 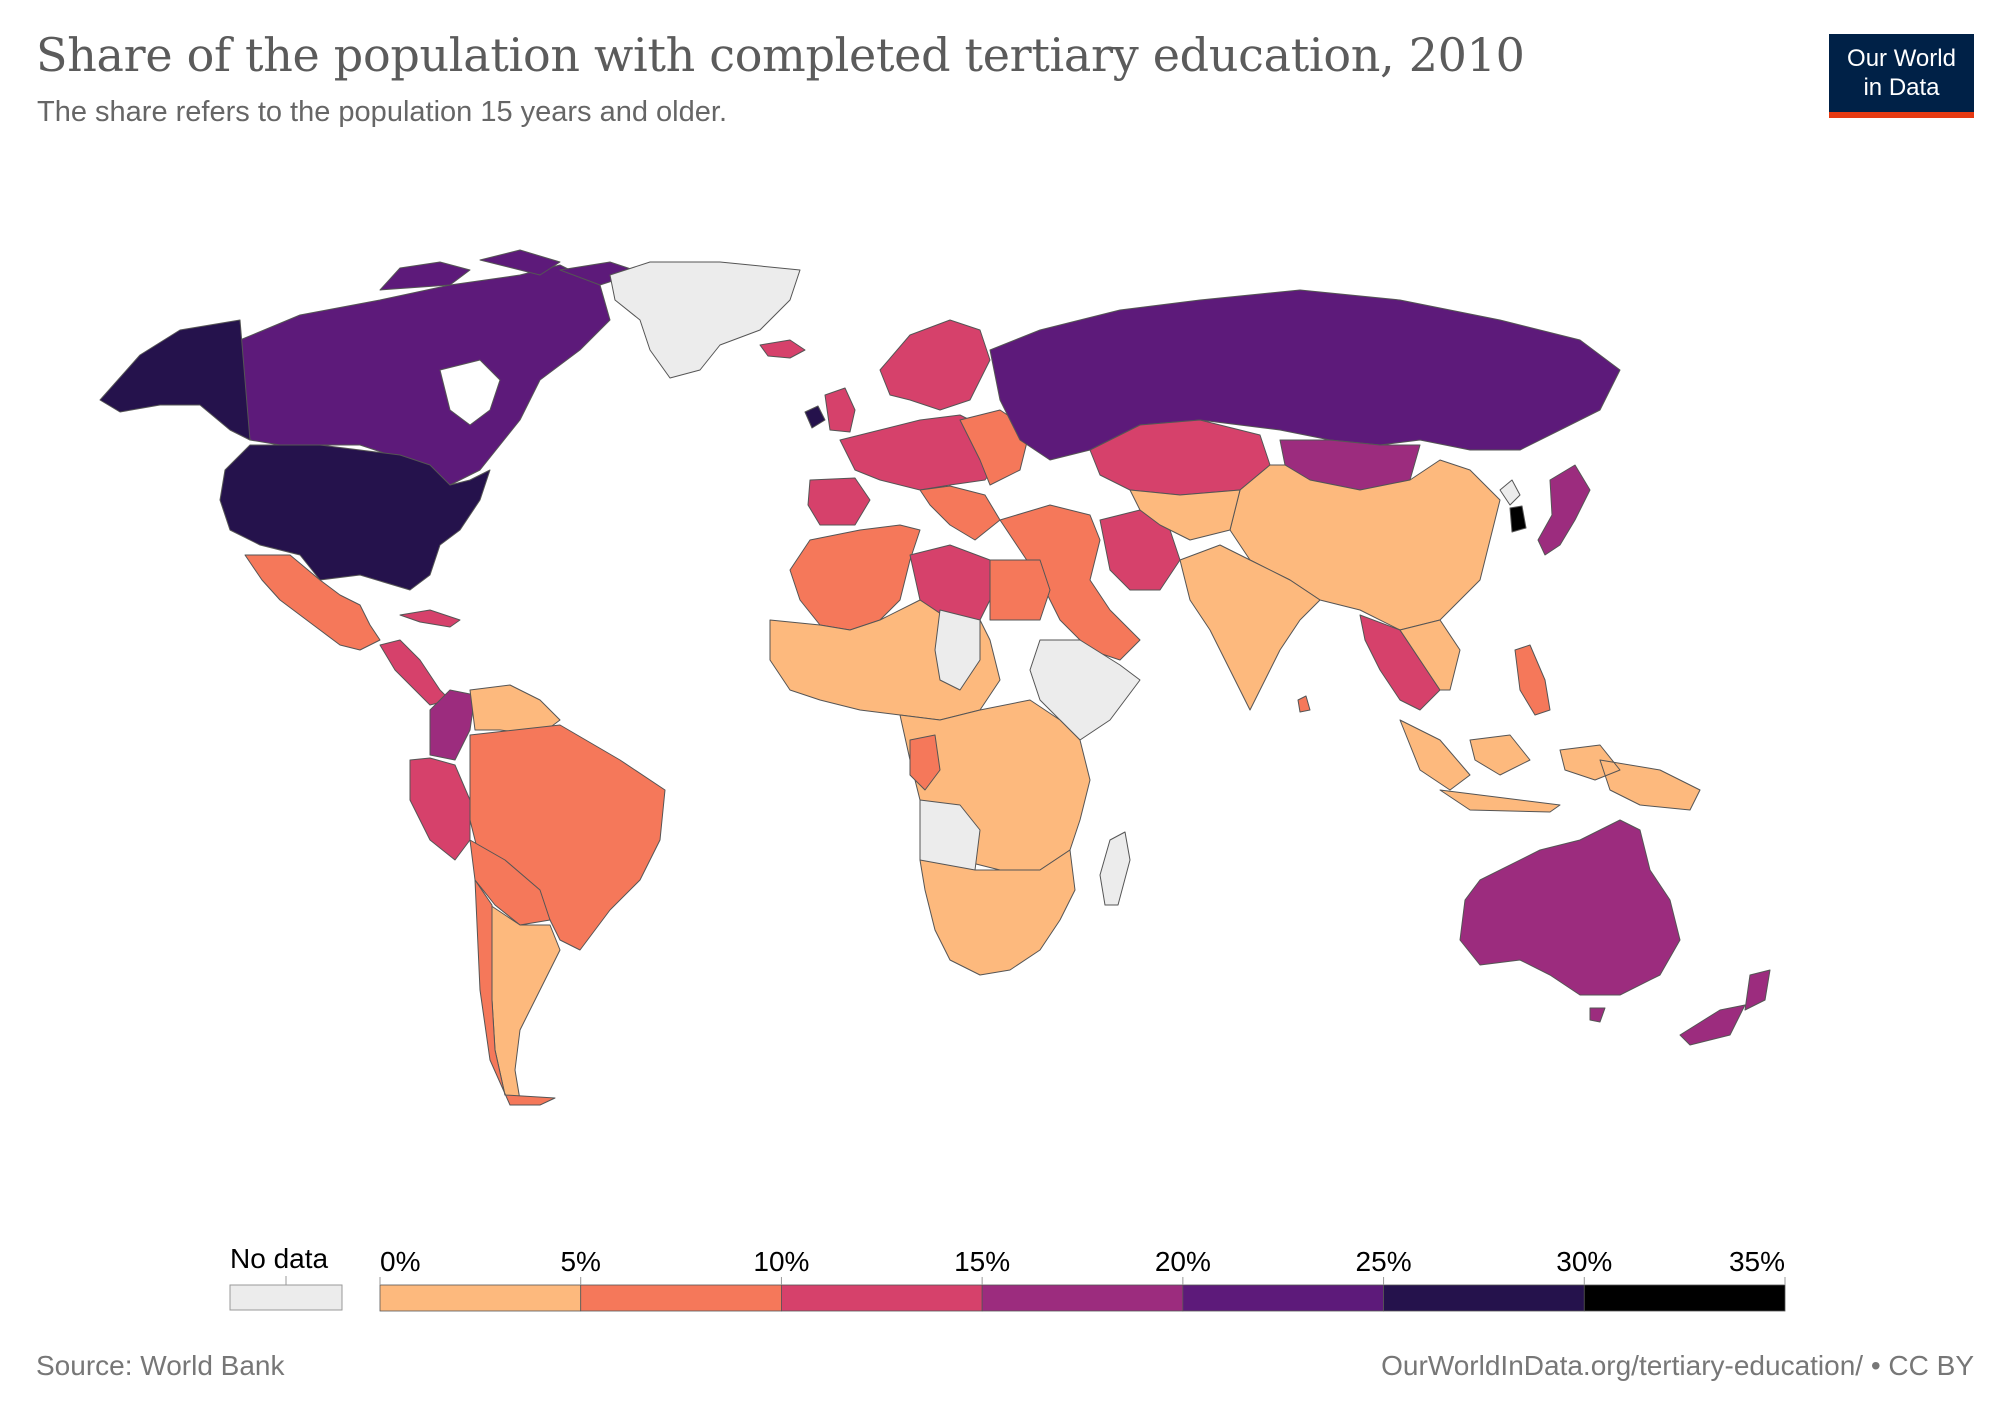 What do you see at coordinates (1183, 1261) in the screenshot?
I see `legend-tick-label: 20%` at bounding box center [1183, 1261].